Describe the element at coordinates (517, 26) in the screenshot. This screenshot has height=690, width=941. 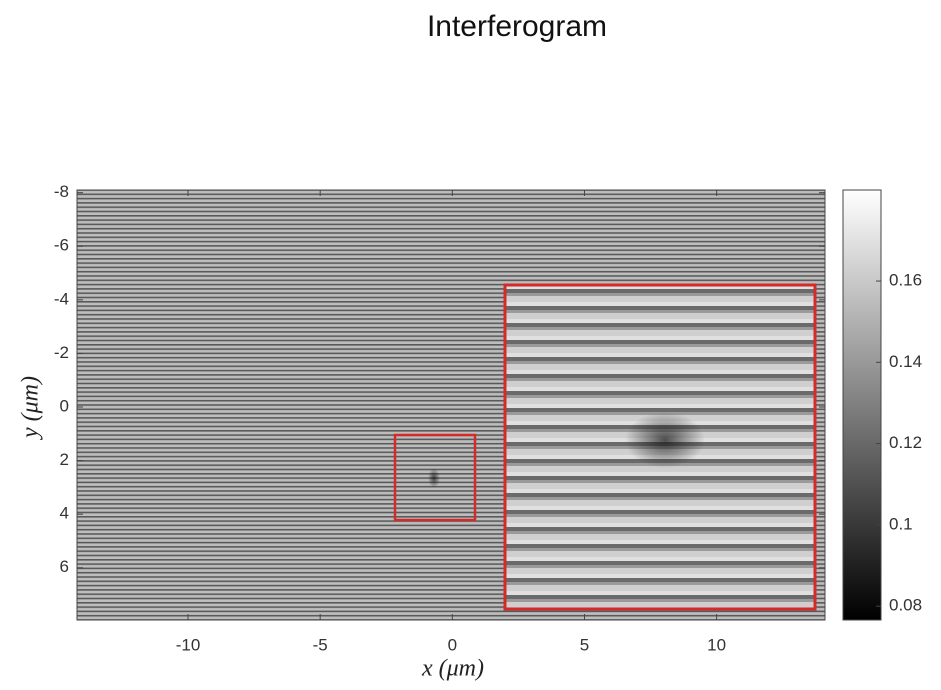
I see `chart-title: Interferogram` at that location.